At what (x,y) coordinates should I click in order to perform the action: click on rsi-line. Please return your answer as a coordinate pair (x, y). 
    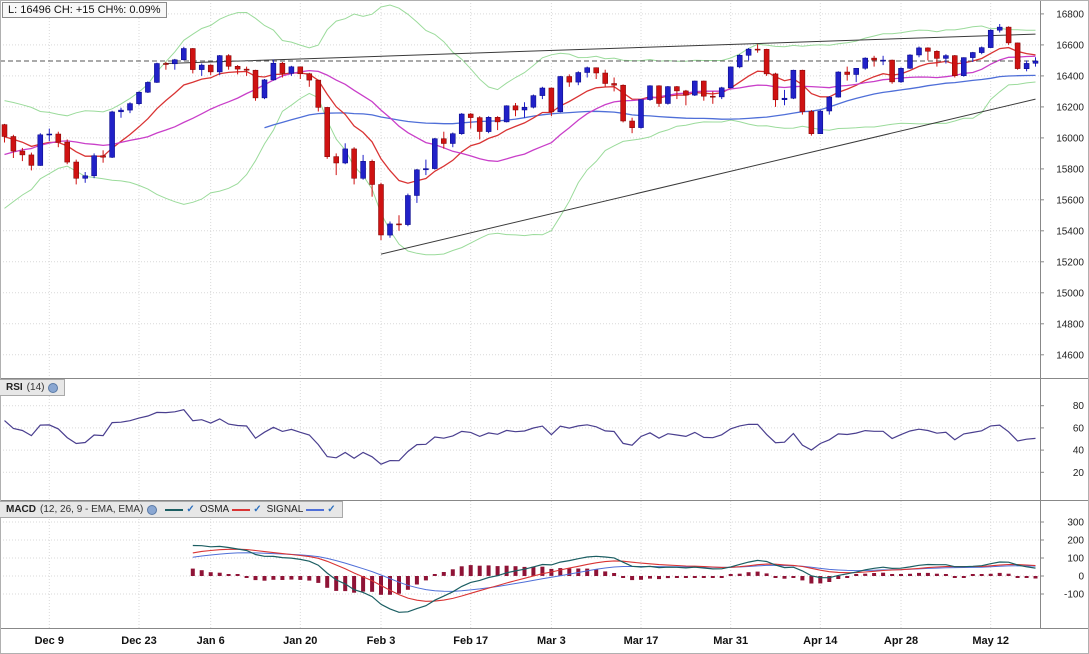
    Looking at the image, I should click on (520, 437).